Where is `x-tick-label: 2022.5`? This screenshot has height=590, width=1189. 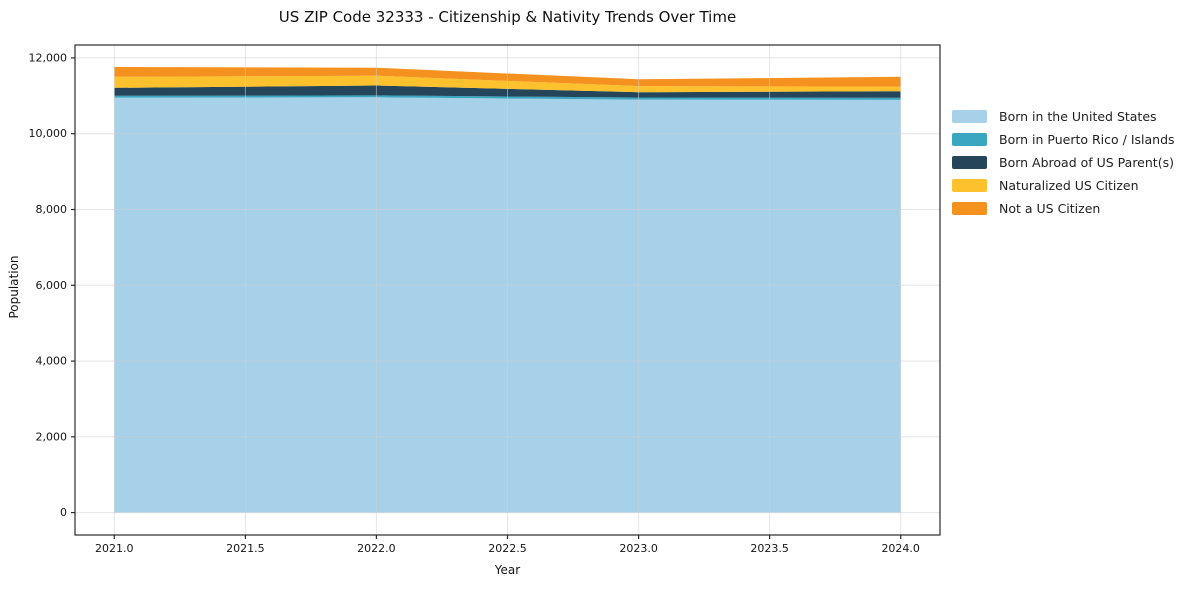 x-tick-label: 2022.5 is located at coordinates (507, 548).